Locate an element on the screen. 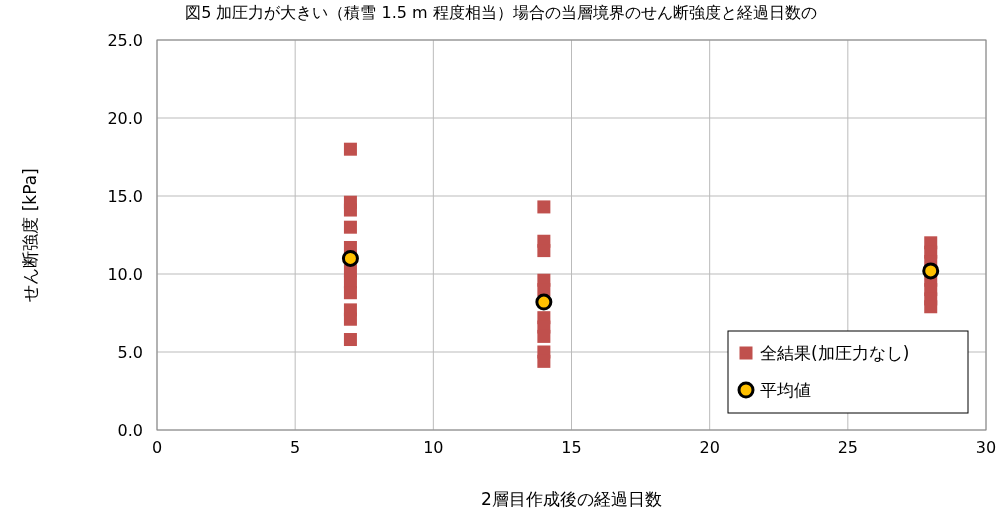  xlabel: 2層目作成後の経過日数 is located at coordinates (571, 499).